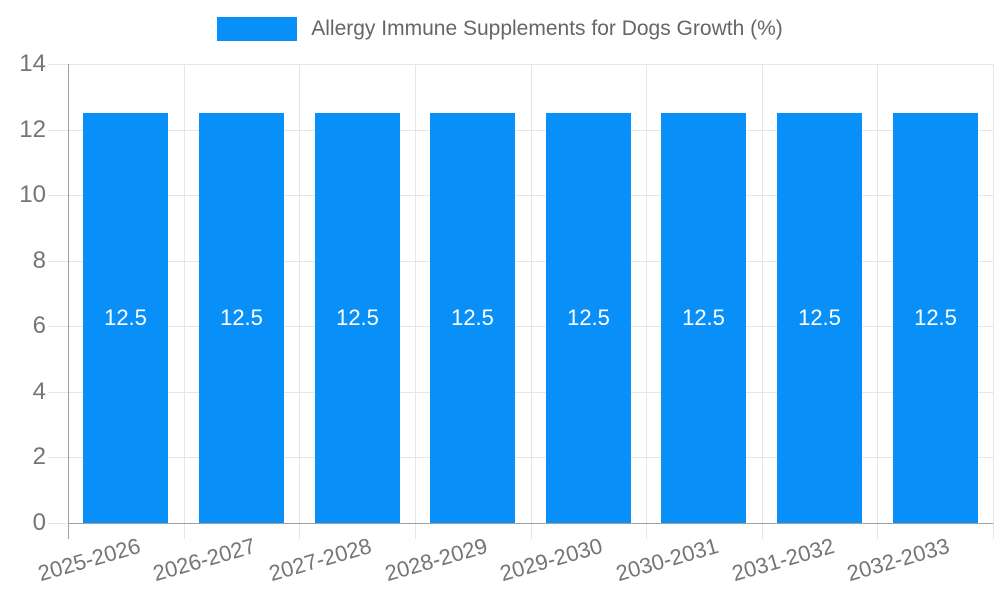 The height and width of the screenshot is (600, 1000). Describe the element at coordinates (897, 560) in the screenshot. I see `x-axis-label: 2032-2033` at that location.